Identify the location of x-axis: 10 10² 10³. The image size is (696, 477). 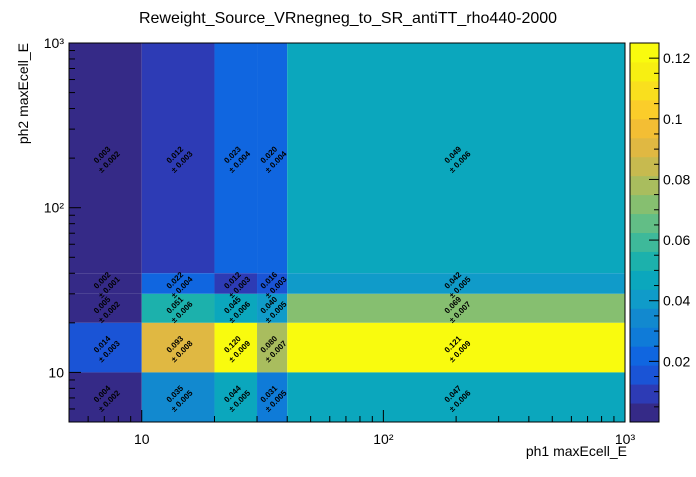
(352, 428).